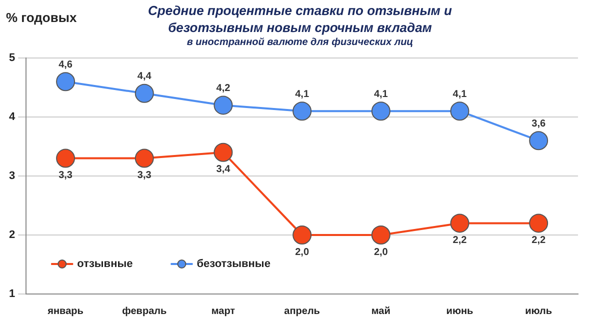 The height and width of the screenshot is (324, 600). I want to click on y-tick-label: 3, so click(12, 176).